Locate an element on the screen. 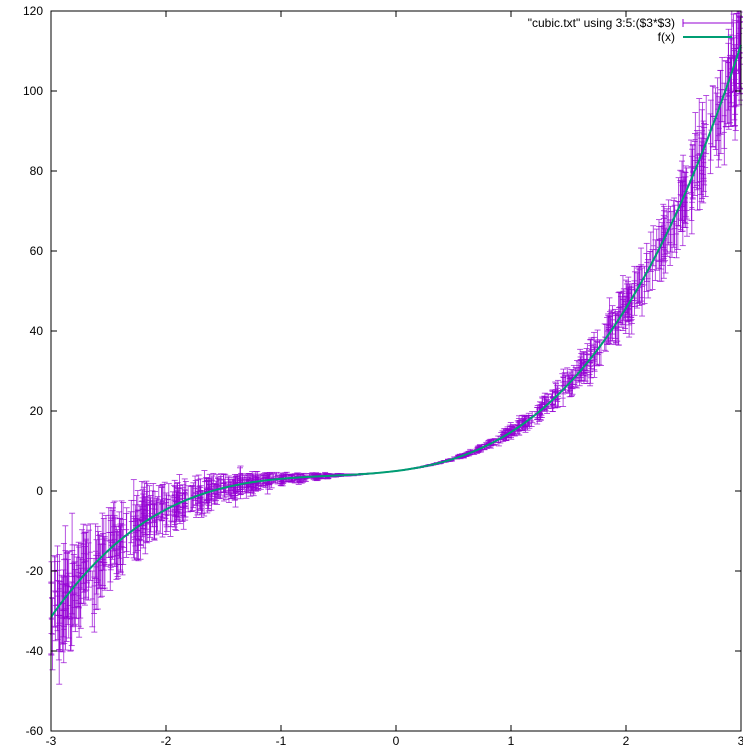 The height and width of the screenshot is (745, 743). x-tick-label: 0 is located at coordinates (396, 739).